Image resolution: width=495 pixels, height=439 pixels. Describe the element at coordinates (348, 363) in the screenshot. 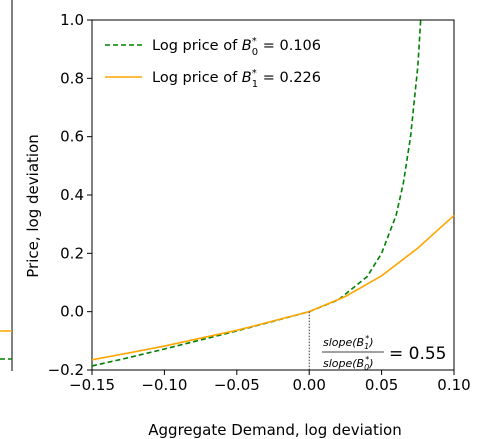

I see `slope-ratio-denominator: slope(B0*)` at that location.